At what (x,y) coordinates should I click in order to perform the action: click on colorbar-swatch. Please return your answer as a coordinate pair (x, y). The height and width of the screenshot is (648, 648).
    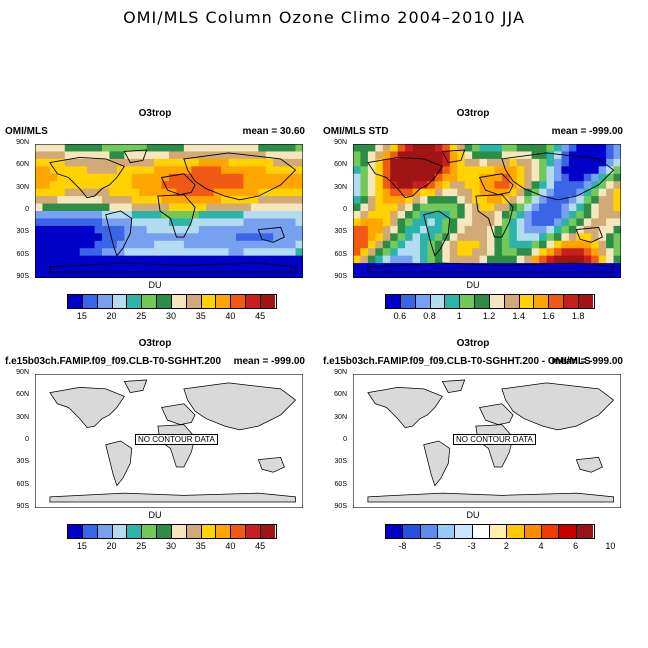
    Looking at the image, I should click on (209, 301).